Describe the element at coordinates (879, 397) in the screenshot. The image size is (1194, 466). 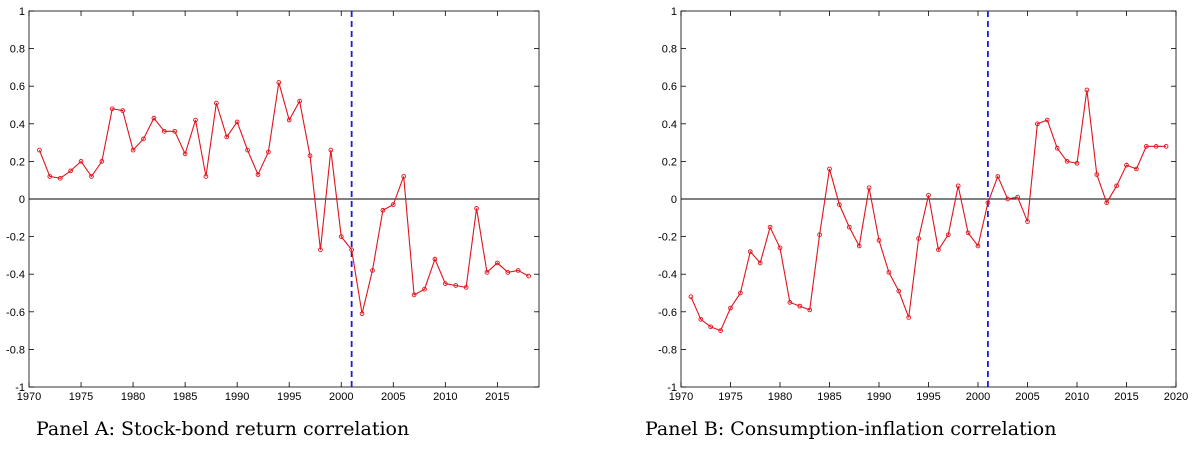
I see `panel-b-x-tick-label: 1990` at that location.